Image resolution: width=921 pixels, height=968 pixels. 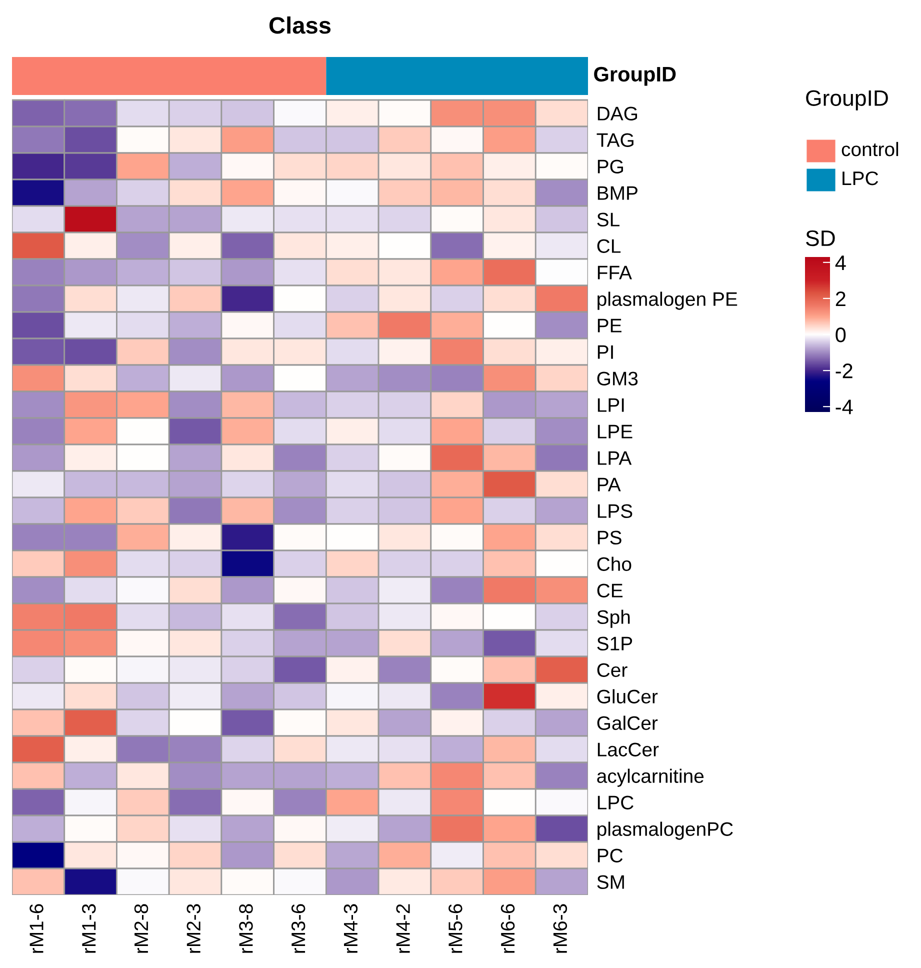 I want to click on color-bar-label: 4, so click(x=840, y=263).